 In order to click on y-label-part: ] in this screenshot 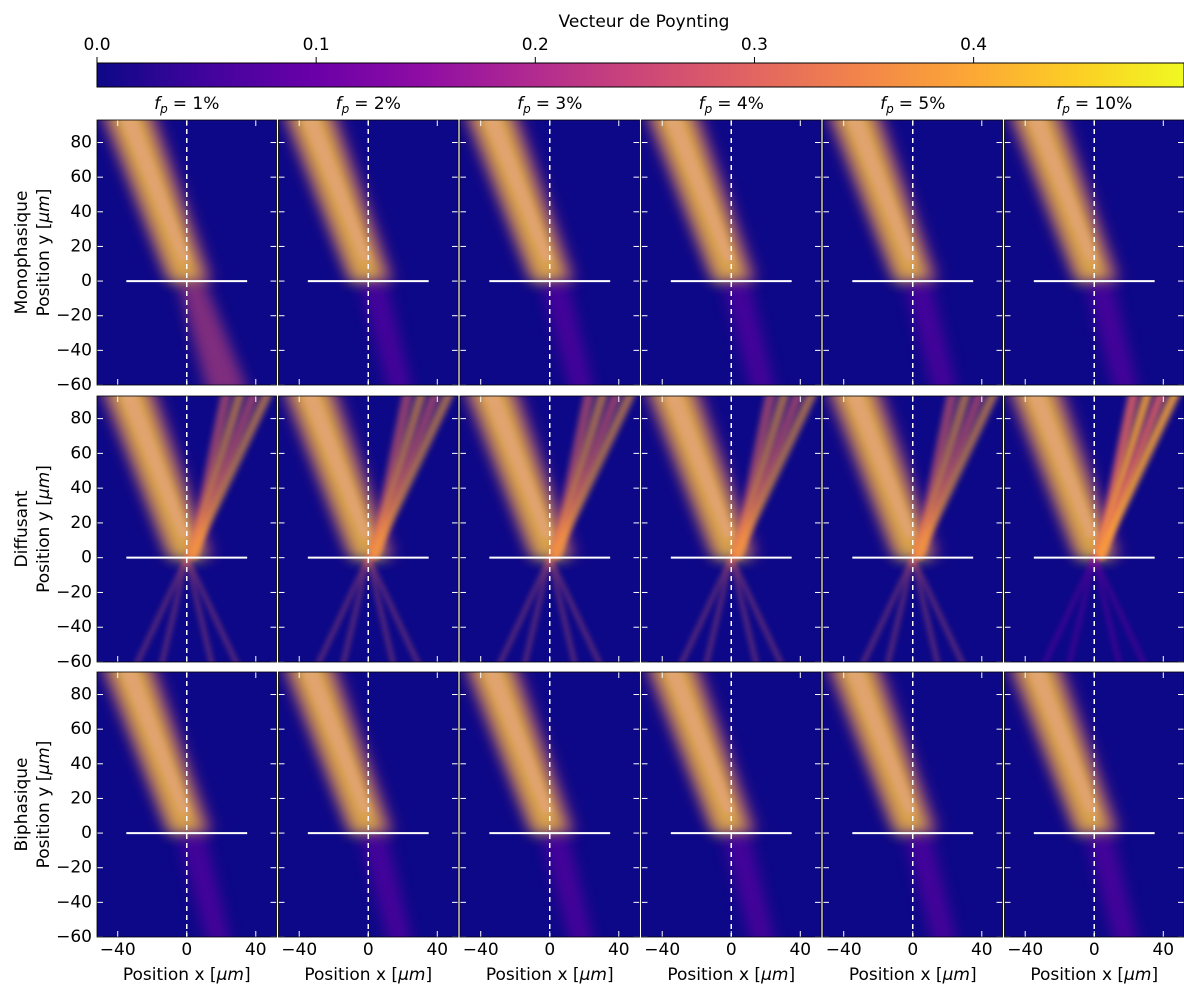, I will do `click(44, 192)`.